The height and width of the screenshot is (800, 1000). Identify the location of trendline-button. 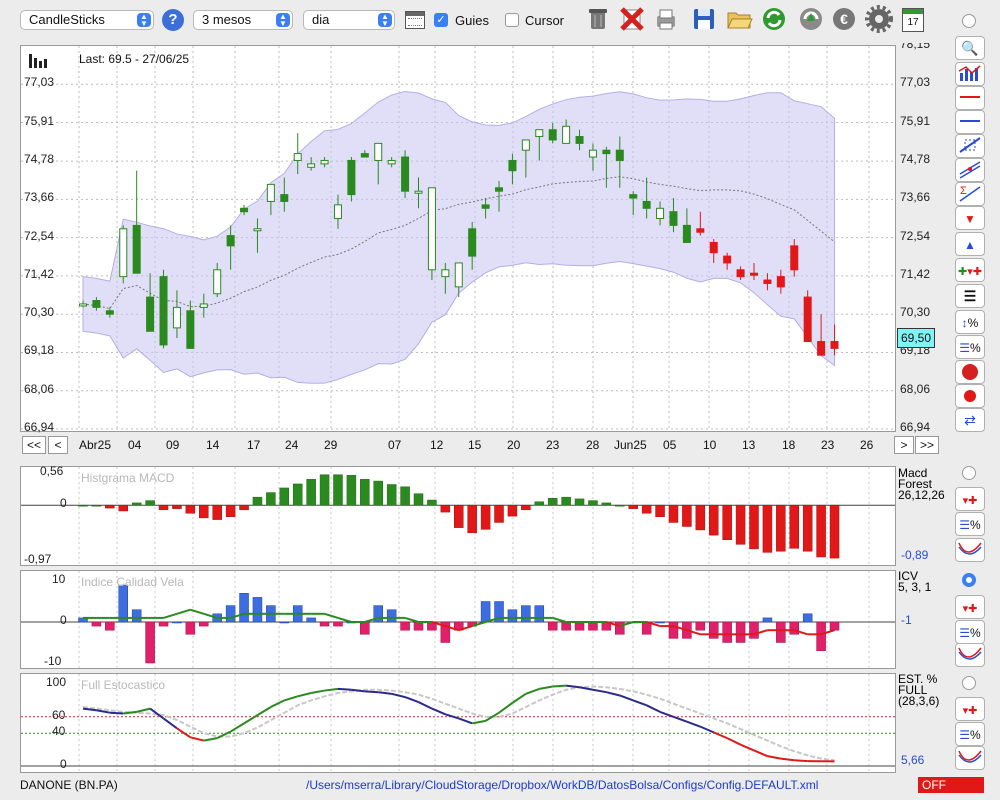
(970, 146).